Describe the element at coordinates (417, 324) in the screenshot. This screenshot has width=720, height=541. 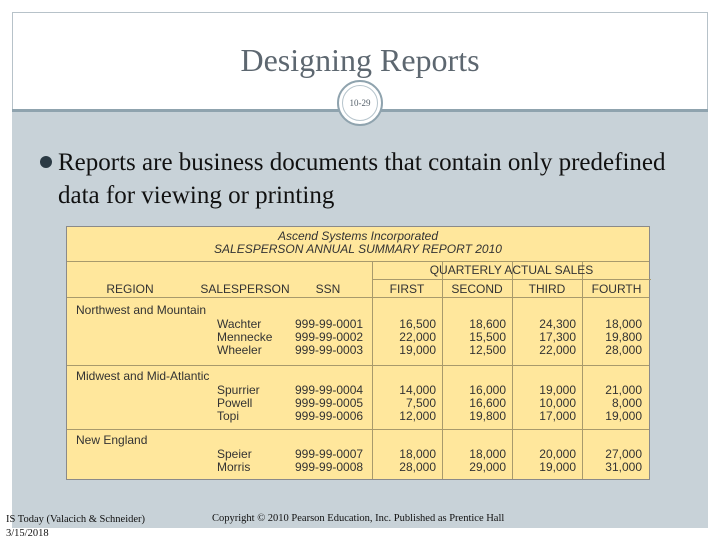
I see `q1-sales: 16,500` at that location.